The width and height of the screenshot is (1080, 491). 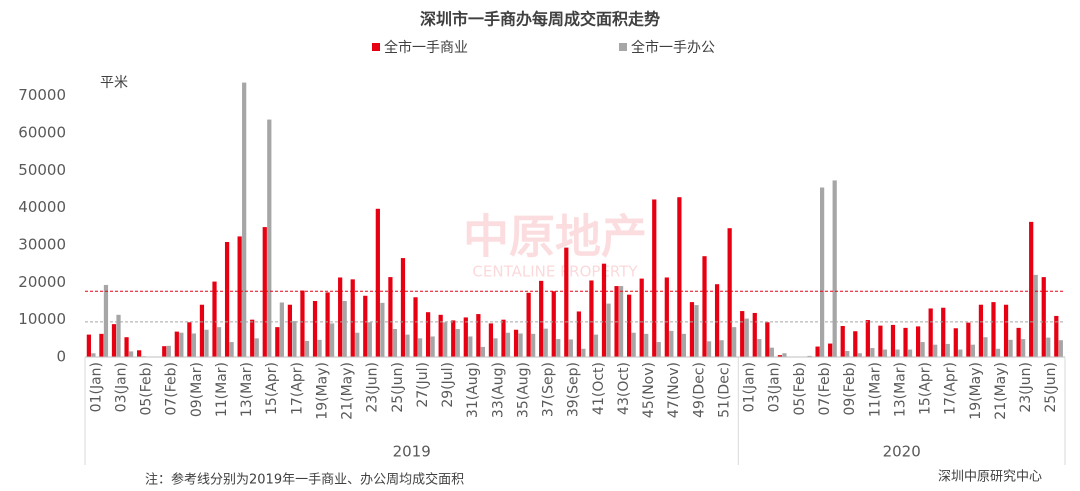 What do you see at coordinates (473, 390) in the screenshot?
I see `x-tick-label: 31(Aug)` at bounding box center [473, 390].